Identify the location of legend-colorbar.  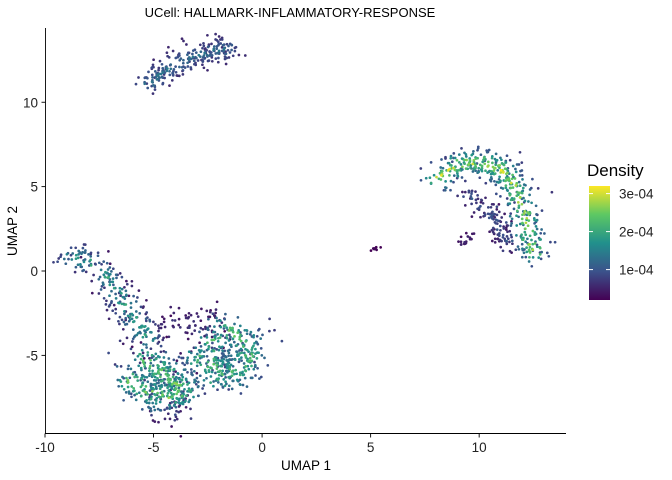
(599, 243).